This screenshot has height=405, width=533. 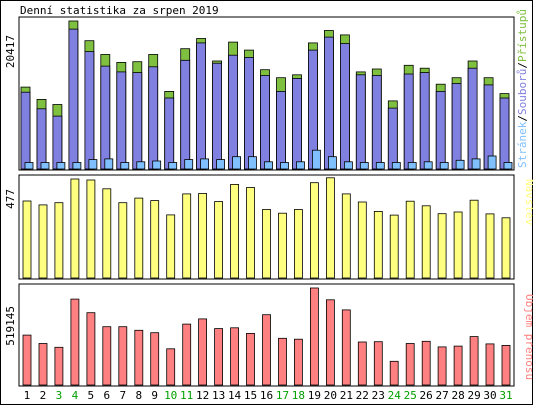 What do you see at coordinates (396, 166) in the screenshot?
I see `bar-hits-Stránek-day-24` at bounding box center [396, 166].